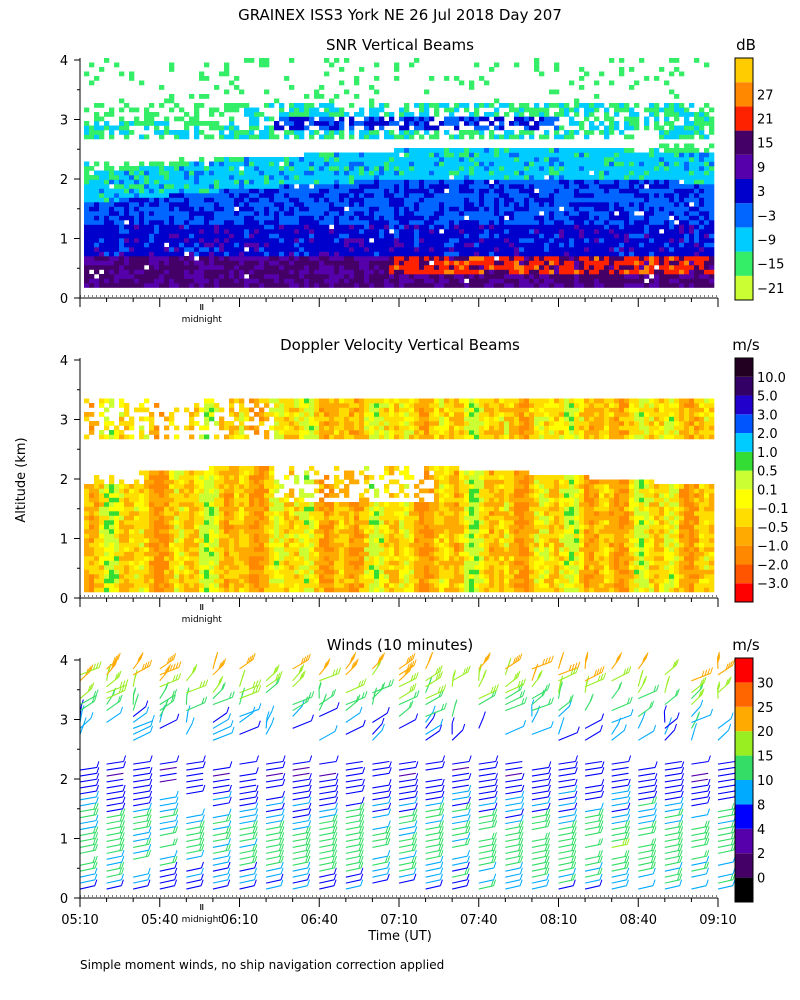 Image resolution: width=800 pixels, height=1000 pixels. What do you see at coordinates (744, 287) in the screenshot?
I see `legend-swatch` at bounding box center [744, 287].